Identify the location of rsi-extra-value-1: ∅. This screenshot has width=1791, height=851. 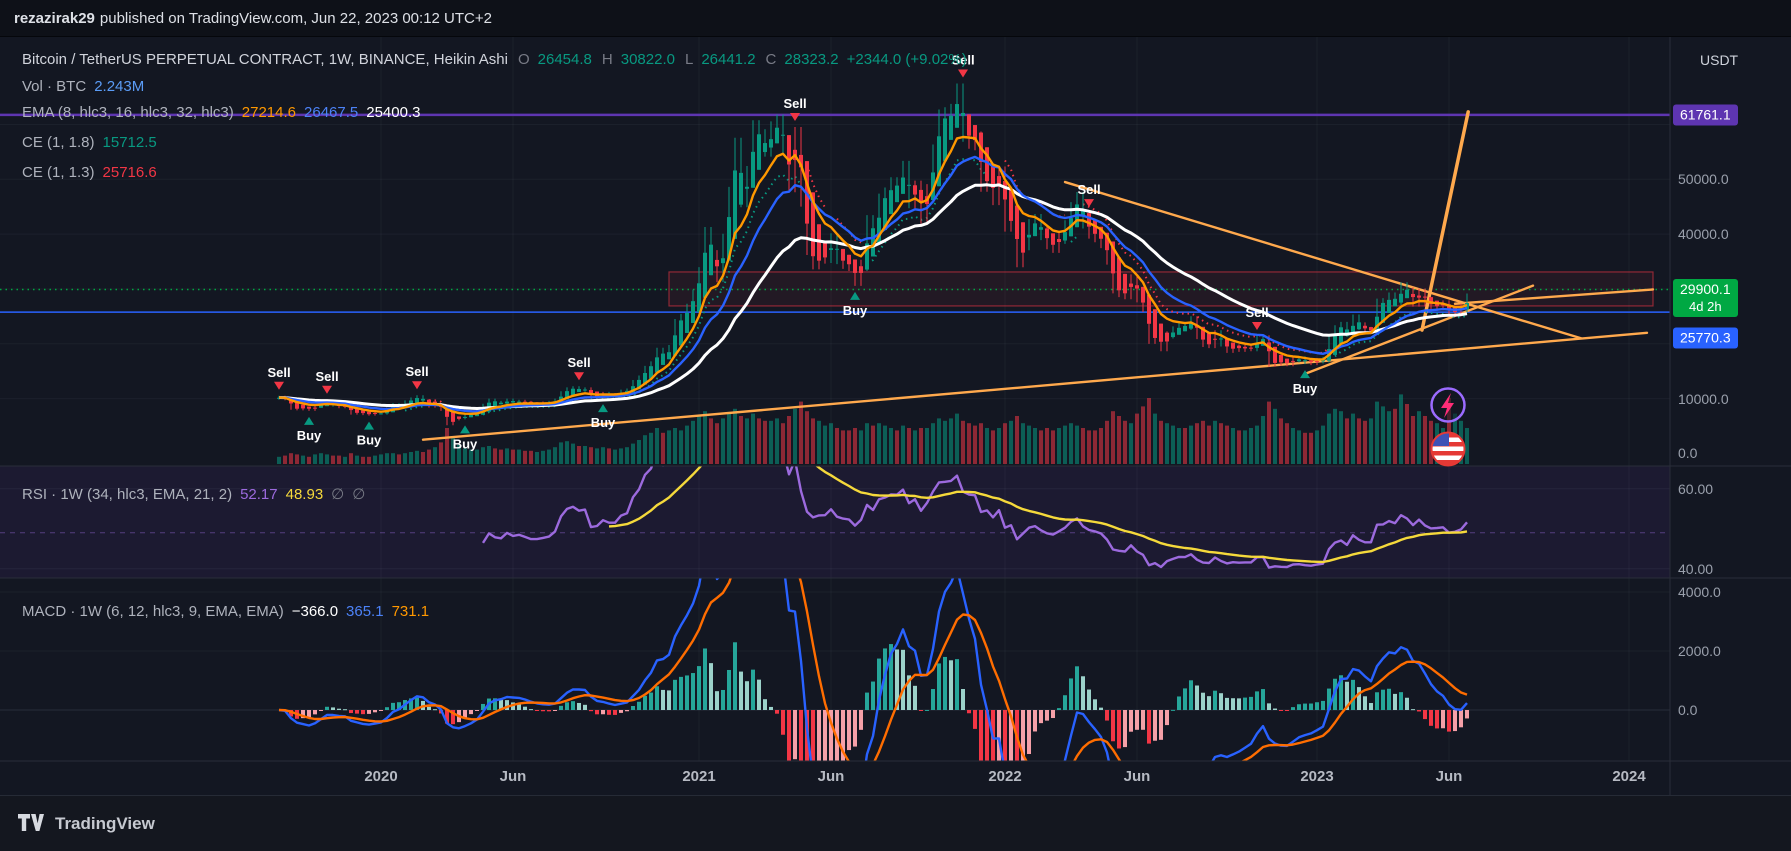
(338, 494).